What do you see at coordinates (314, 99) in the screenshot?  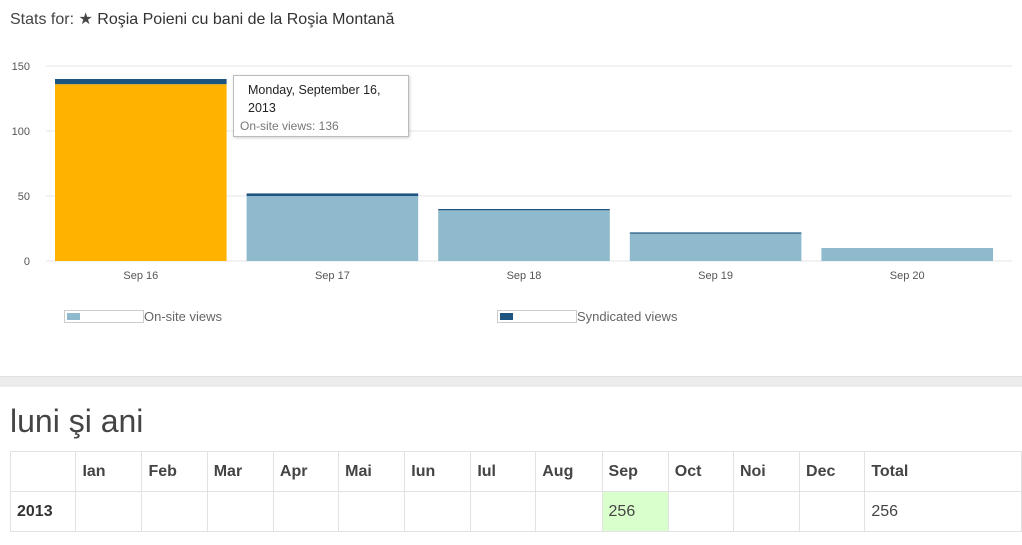 I see `tooltip-date: Monday, September 16, 2013` at bounding box center [314, 99].